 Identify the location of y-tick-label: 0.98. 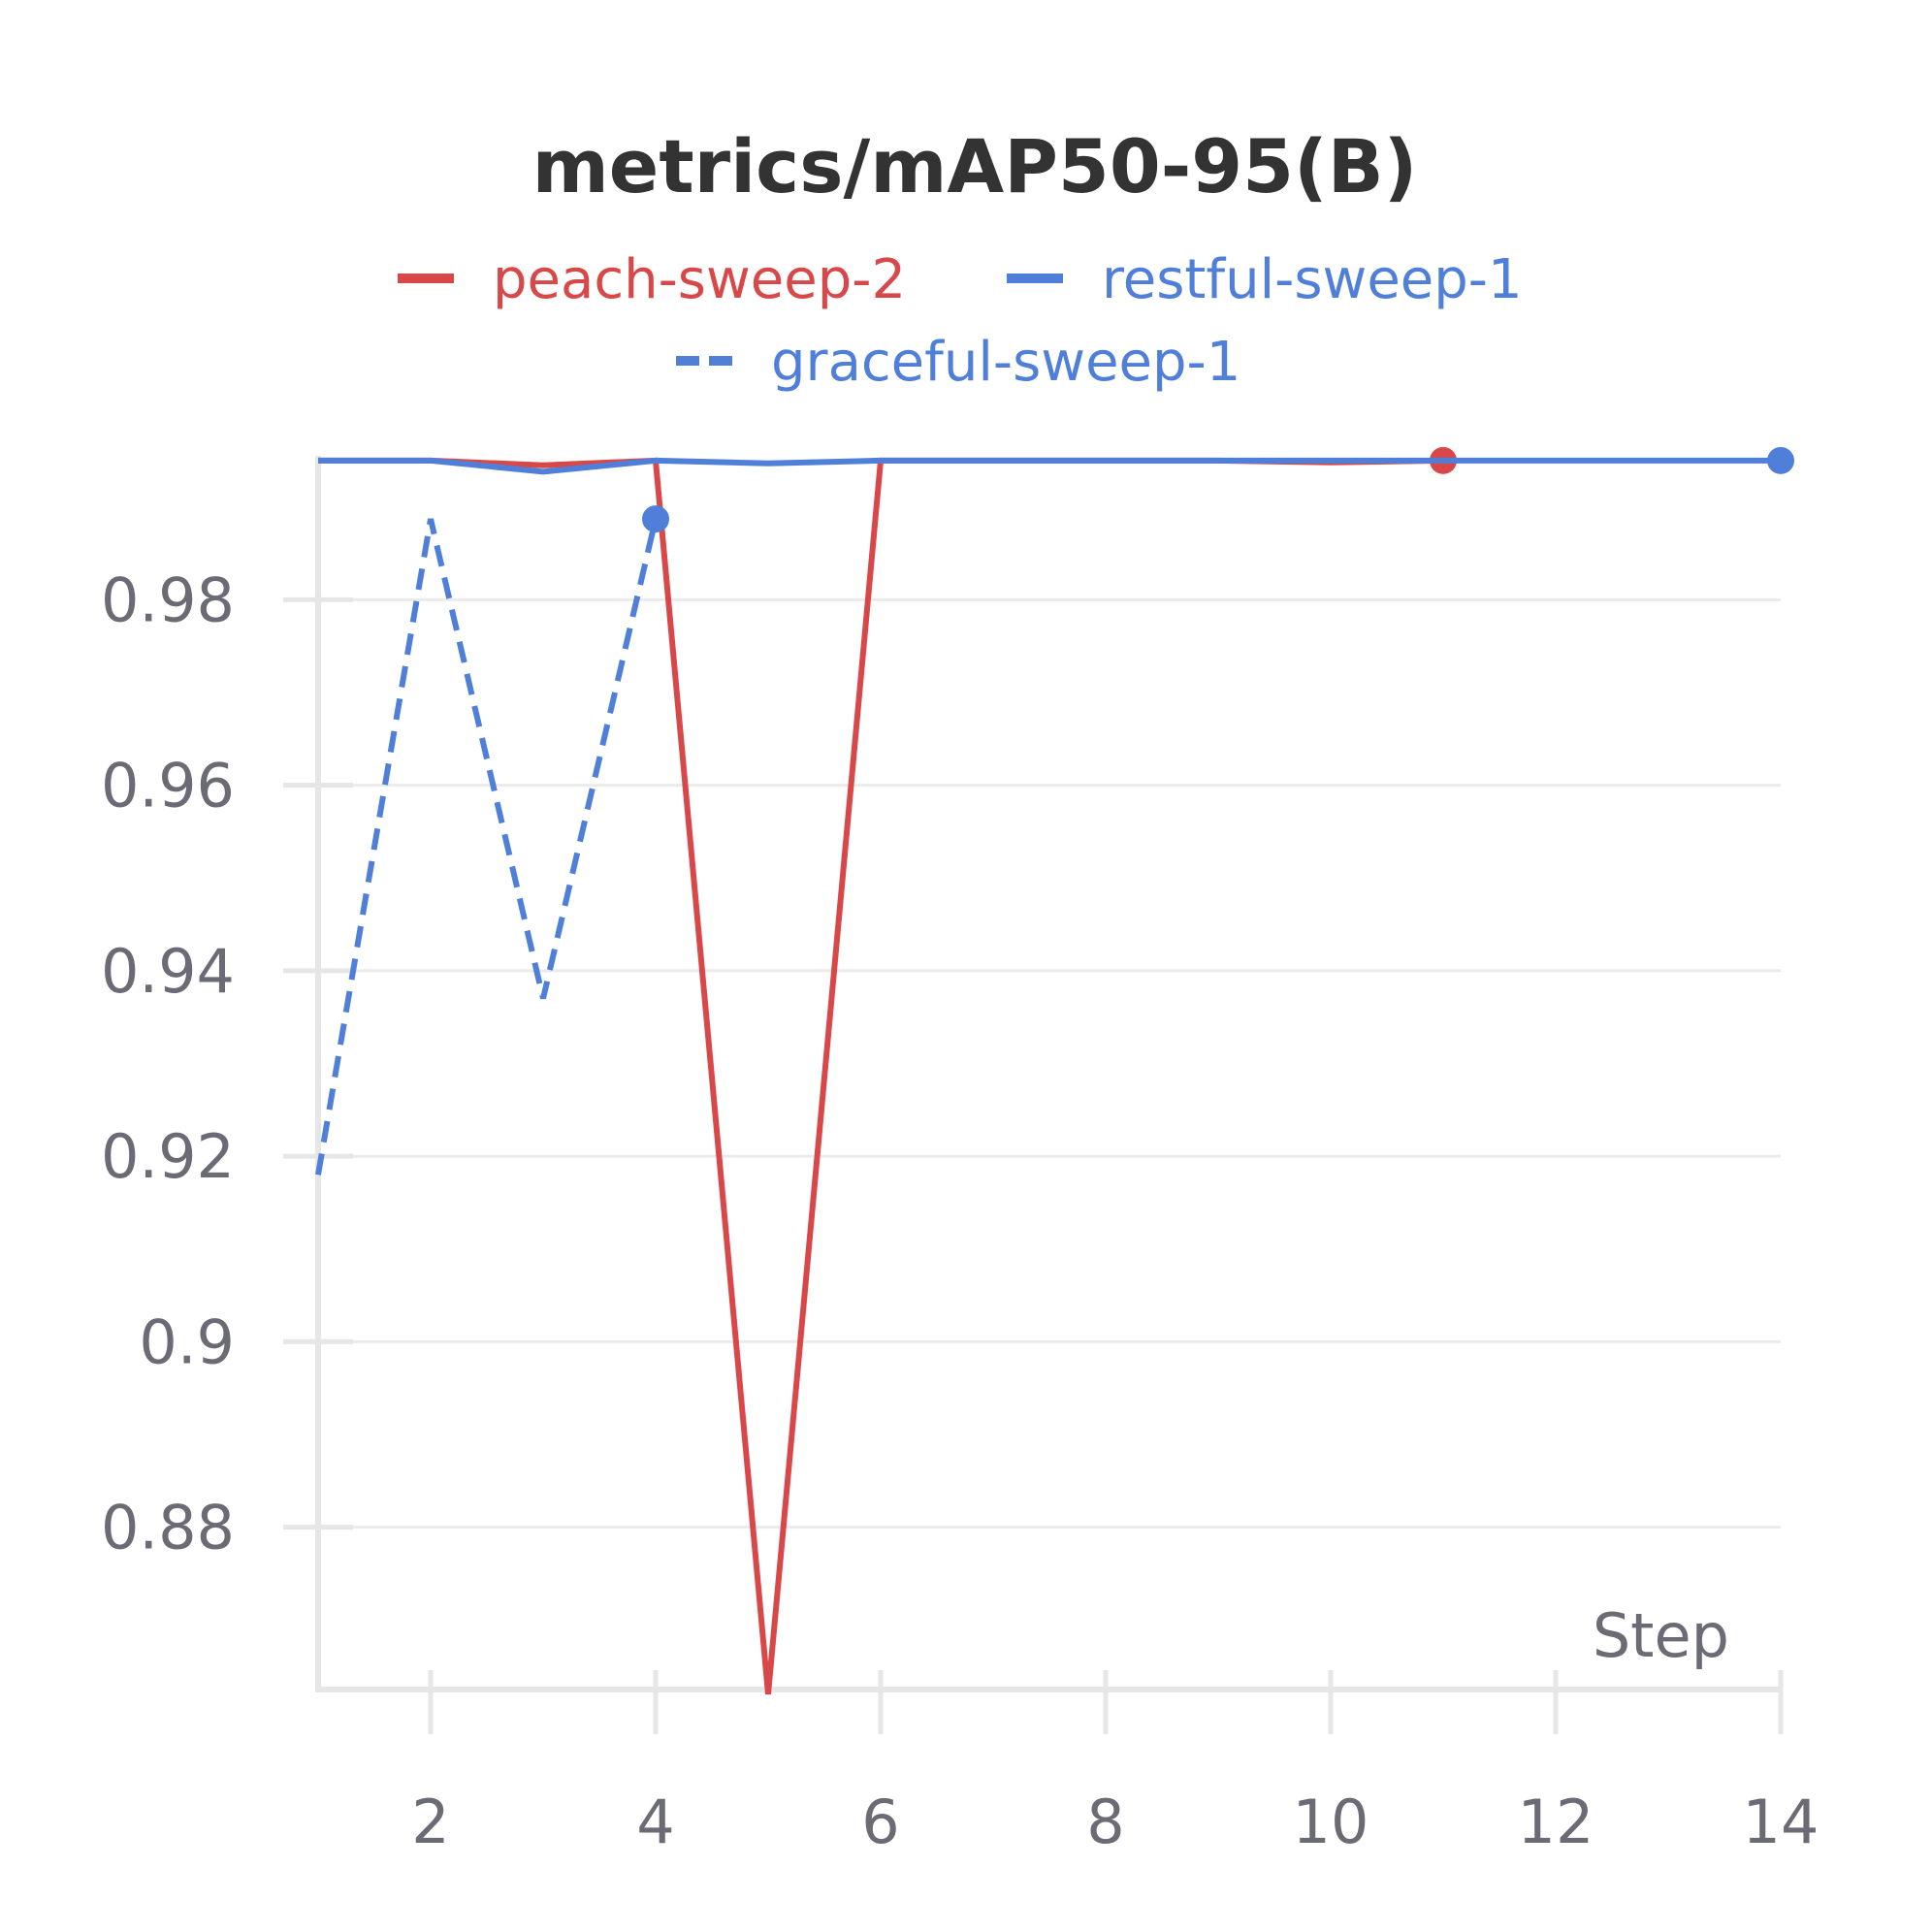
(168, 599).